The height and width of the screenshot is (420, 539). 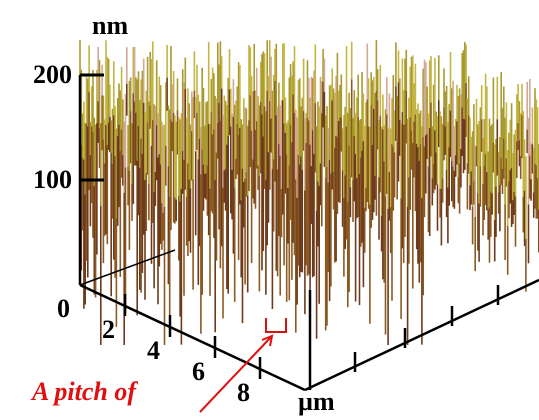 What do you see at coordinates (84, 391) in the screenshot?
I see `annotation-text: A pitch of` at bounding box center [84, 391].